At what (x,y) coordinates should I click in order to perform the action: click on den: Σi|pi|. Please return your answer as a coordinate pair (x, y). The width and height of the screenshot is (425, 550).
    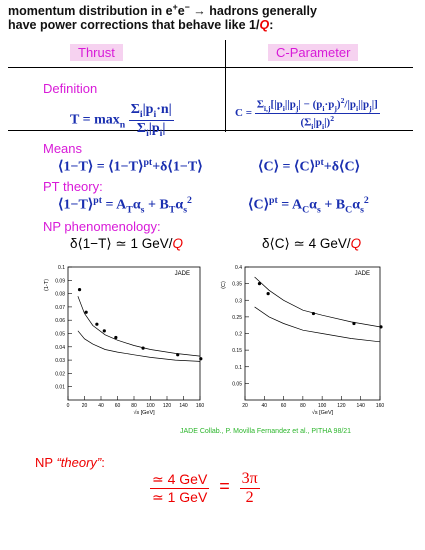
    Looking at the image, I should click on (151, 130).